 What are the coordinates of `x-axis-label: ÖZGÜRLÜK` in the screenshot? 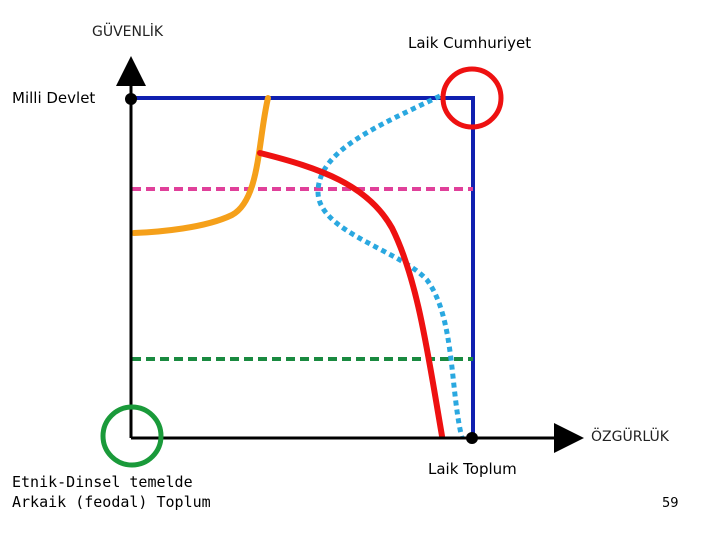 It's located at (630, 437).